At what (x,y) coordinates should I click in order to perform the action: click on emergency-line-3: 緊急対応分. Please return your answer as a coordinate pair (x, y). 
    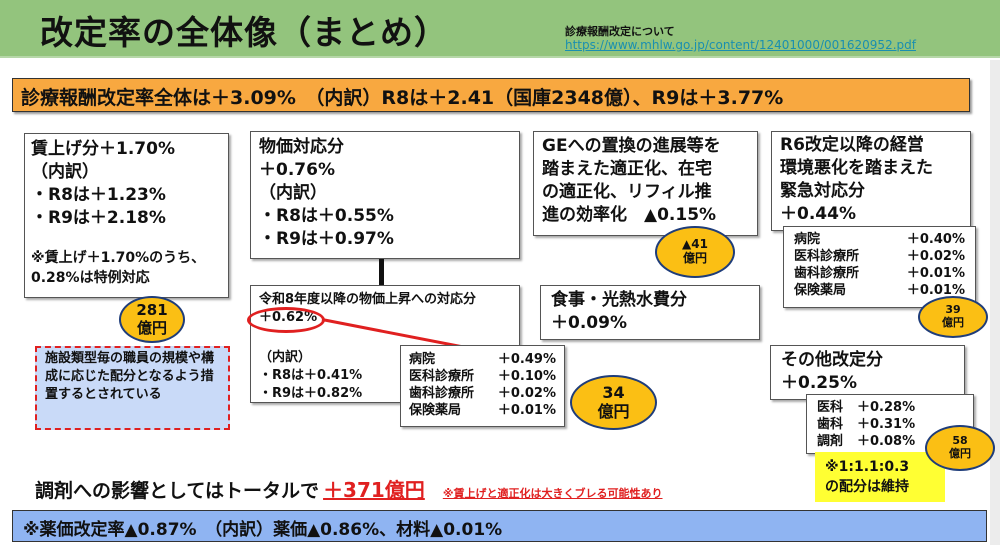
    Looking at the image, I should click on (822, 191).